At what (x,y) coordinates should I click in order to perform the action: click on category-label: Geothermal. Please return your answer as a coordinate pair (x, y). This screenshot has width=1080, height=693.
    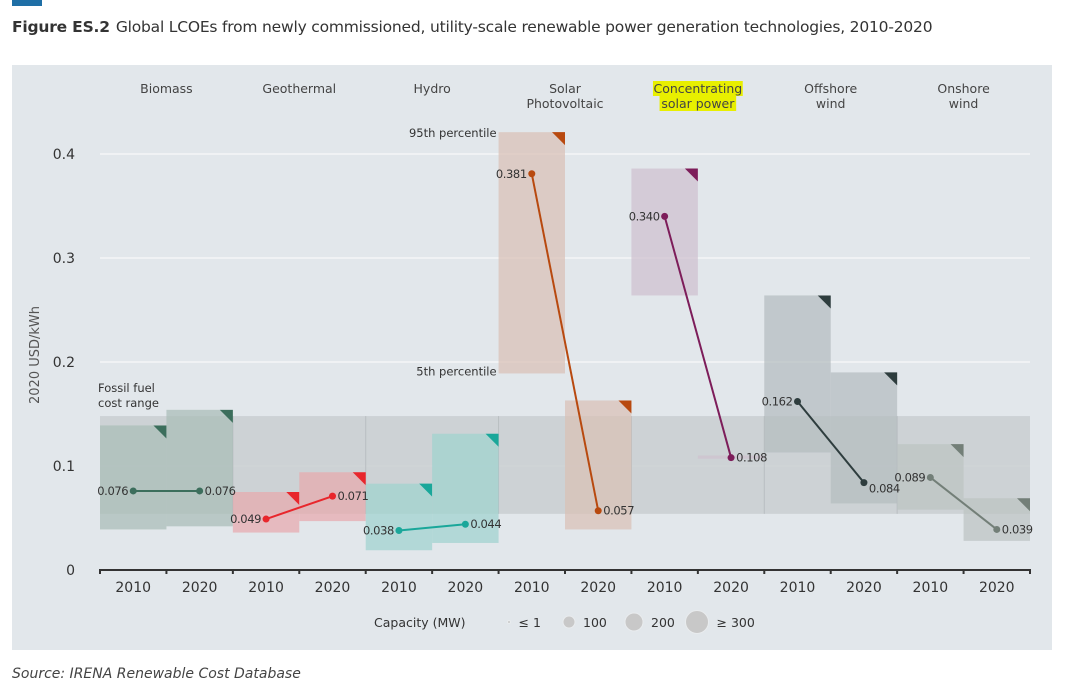
    Looking at the image, I should click on (299, 88).